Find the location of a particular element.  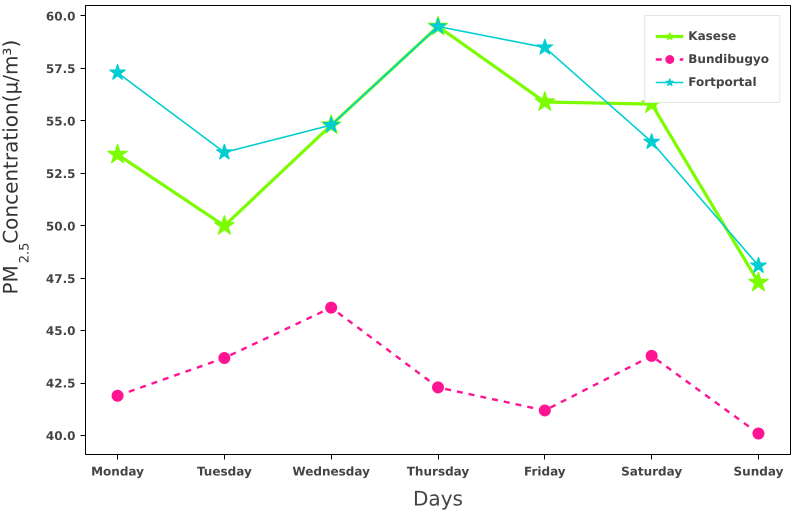

x-tick-label: Thursday is located at coordinates (438, 471).